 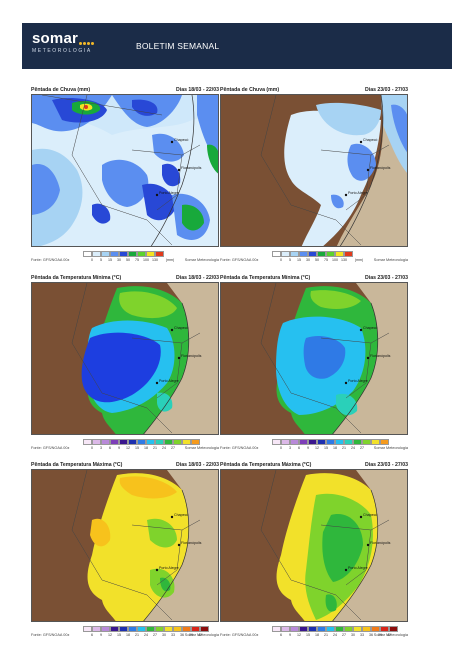 I want to click on logo-dots-icon, so click(x=86, y=43).